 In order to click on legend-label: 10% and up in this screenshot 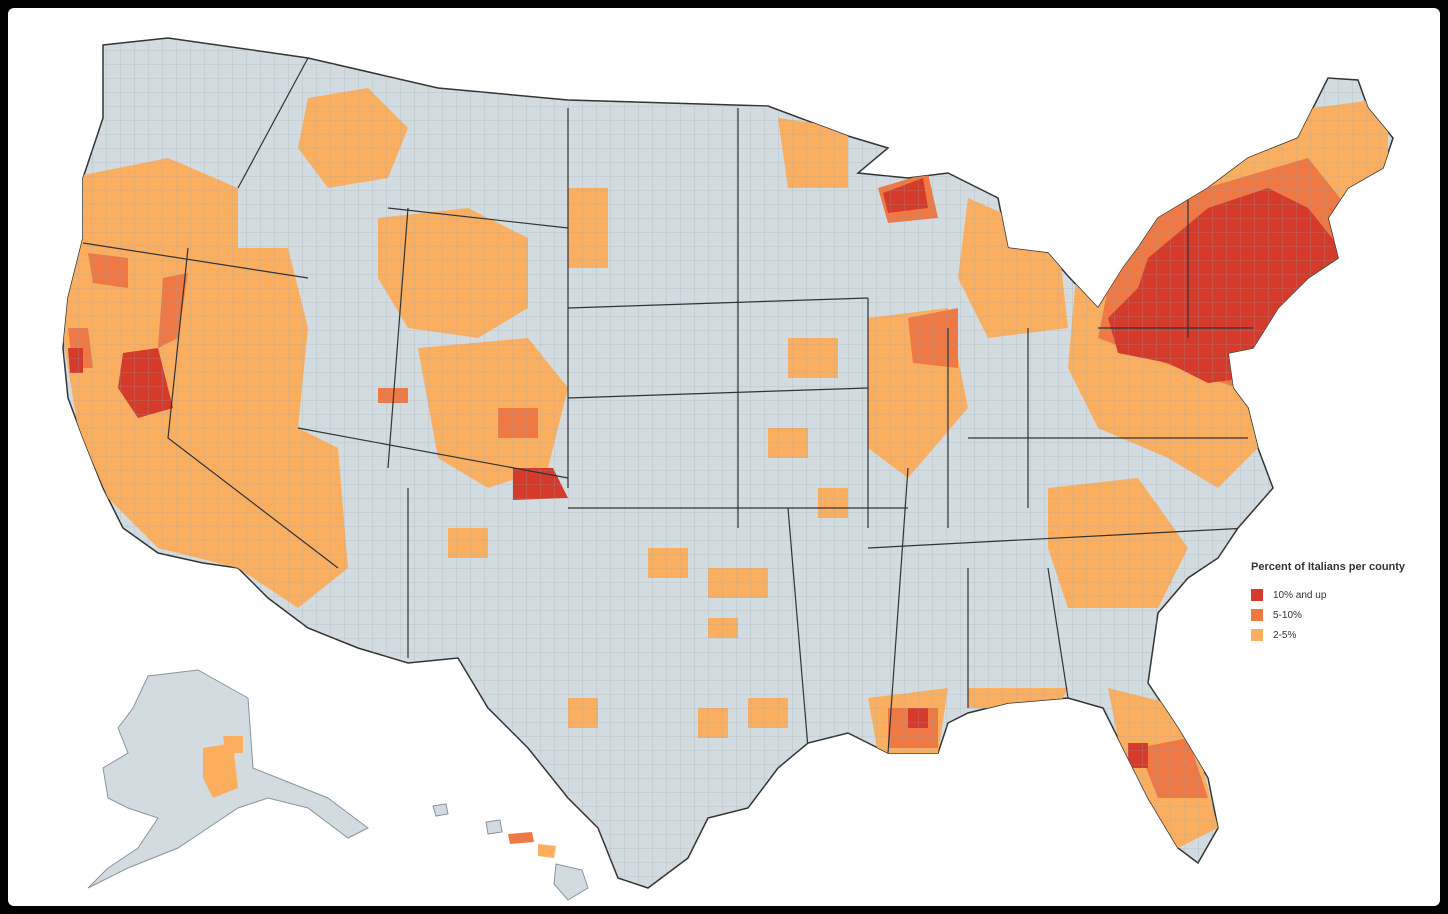, I will do `click(1300, 595)`.